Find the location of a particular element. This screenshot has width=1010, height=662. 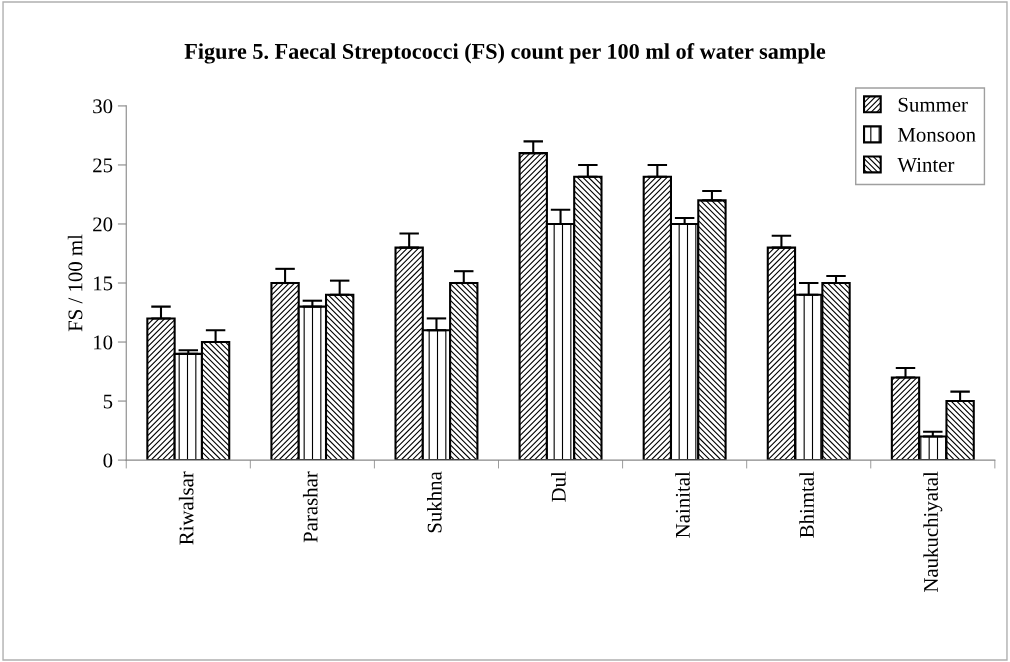

x-tick-label: Sukhna is located at coordinates (434, 502).